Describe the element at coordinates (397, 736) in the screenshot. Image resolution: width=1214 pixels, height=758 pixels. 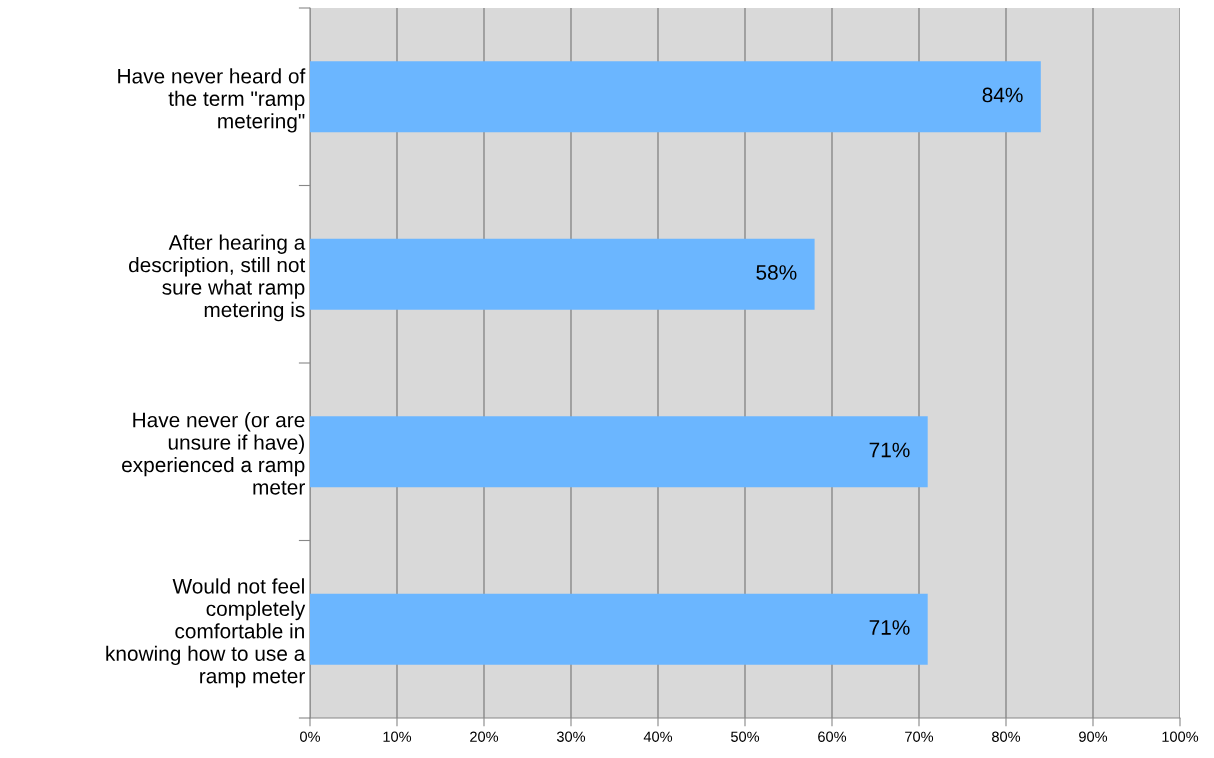
I see `x-tick-label: 10%` at that location.